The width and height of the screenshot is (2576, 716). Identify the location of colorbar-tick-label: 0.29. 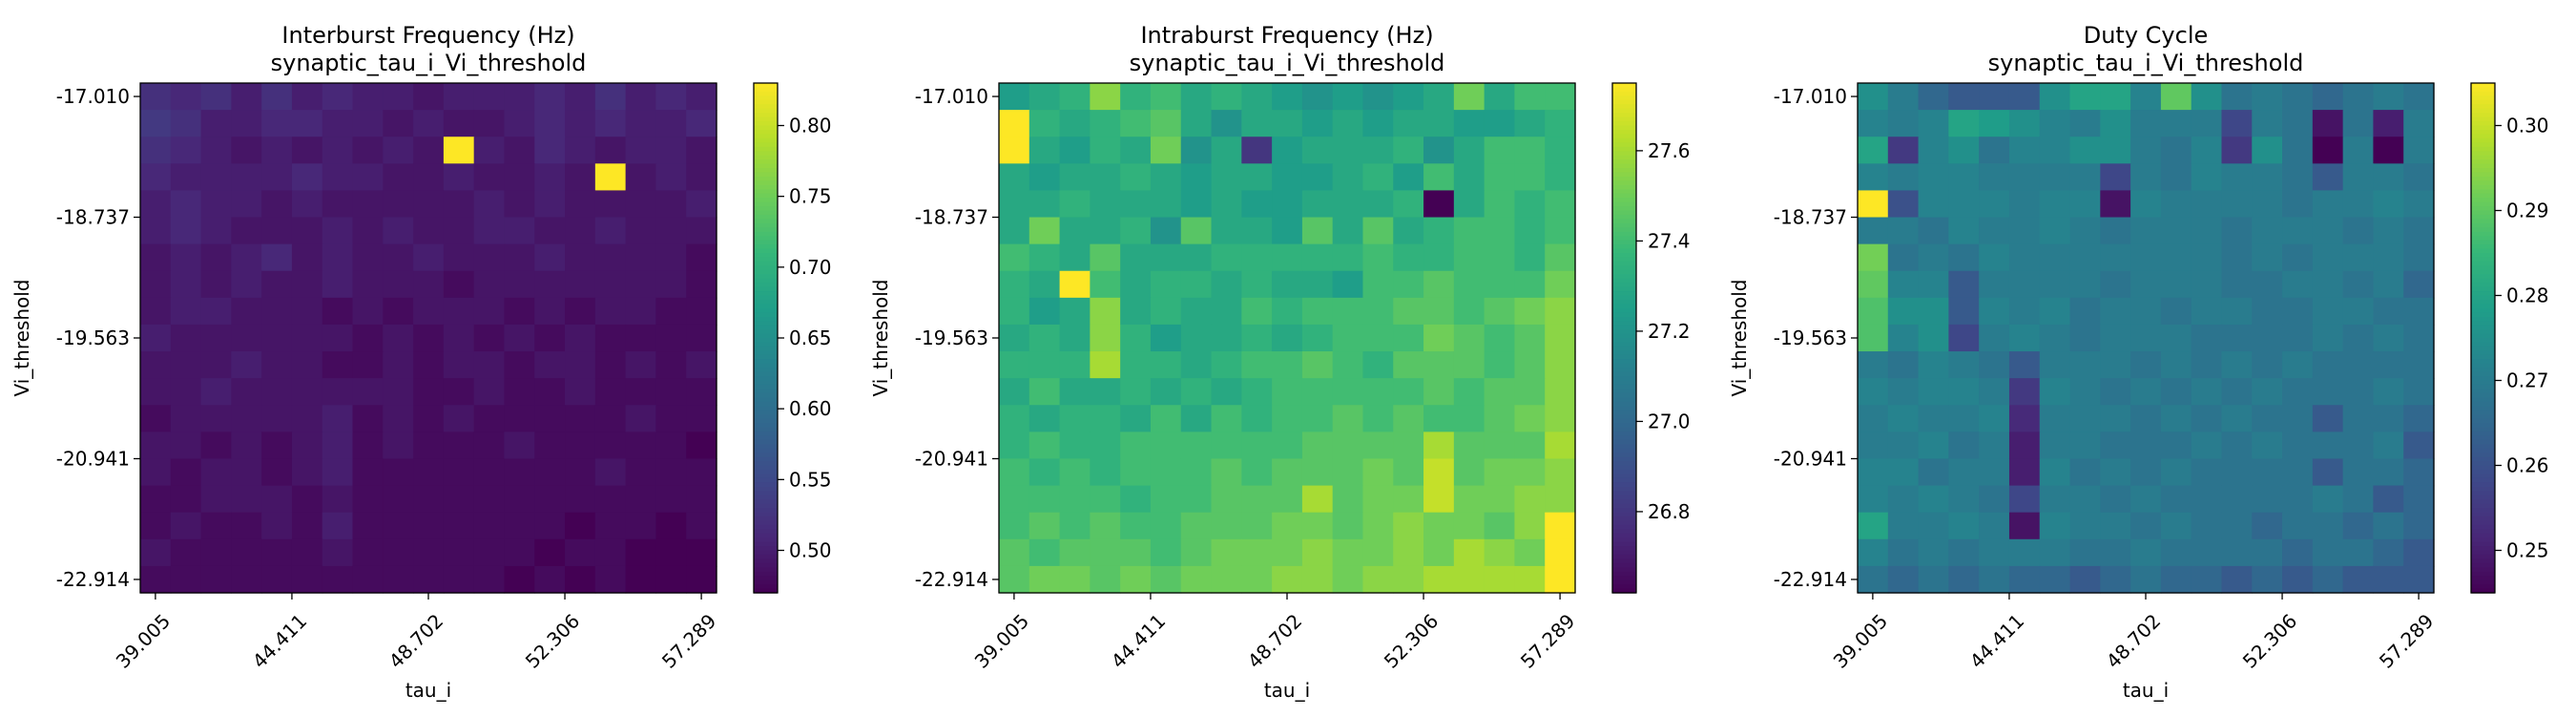
(2527, 211).